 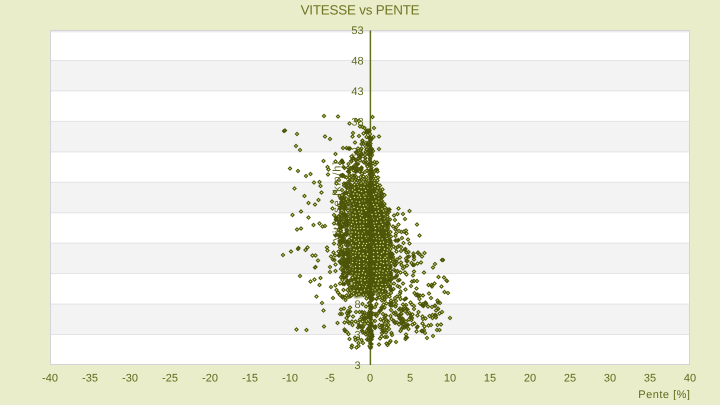 I want to click on svg-text: 53, so click(x=357, y=31).